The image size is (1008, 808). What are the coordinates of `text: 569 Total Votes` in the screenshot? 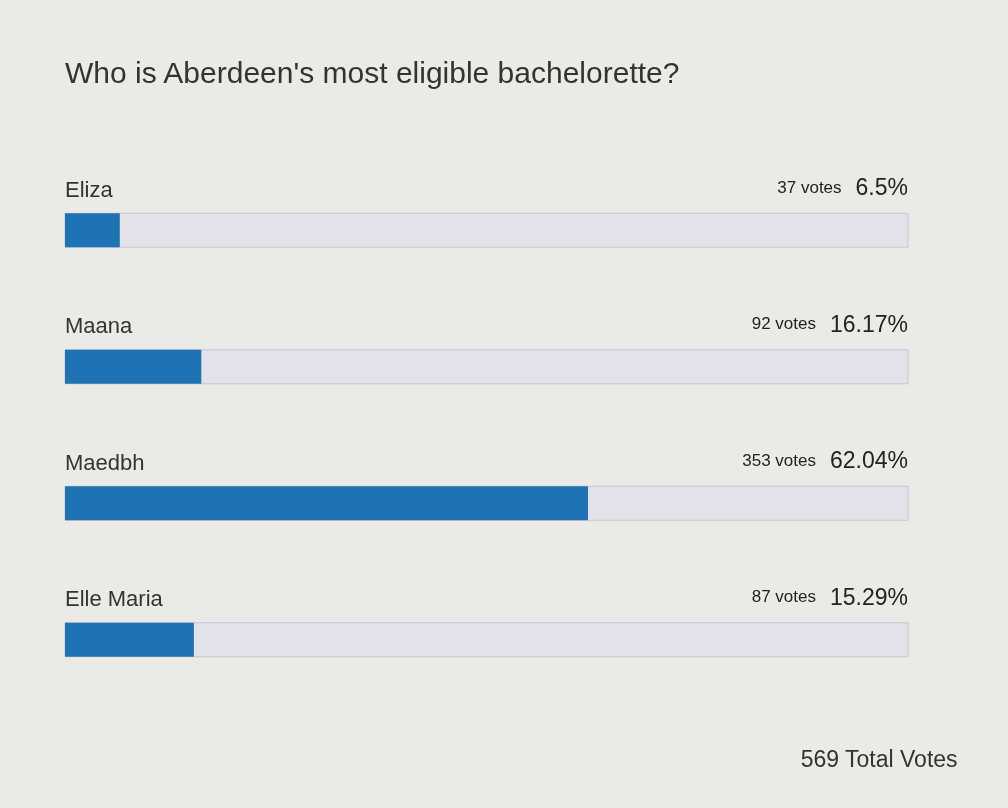 It's located at (879, 758).